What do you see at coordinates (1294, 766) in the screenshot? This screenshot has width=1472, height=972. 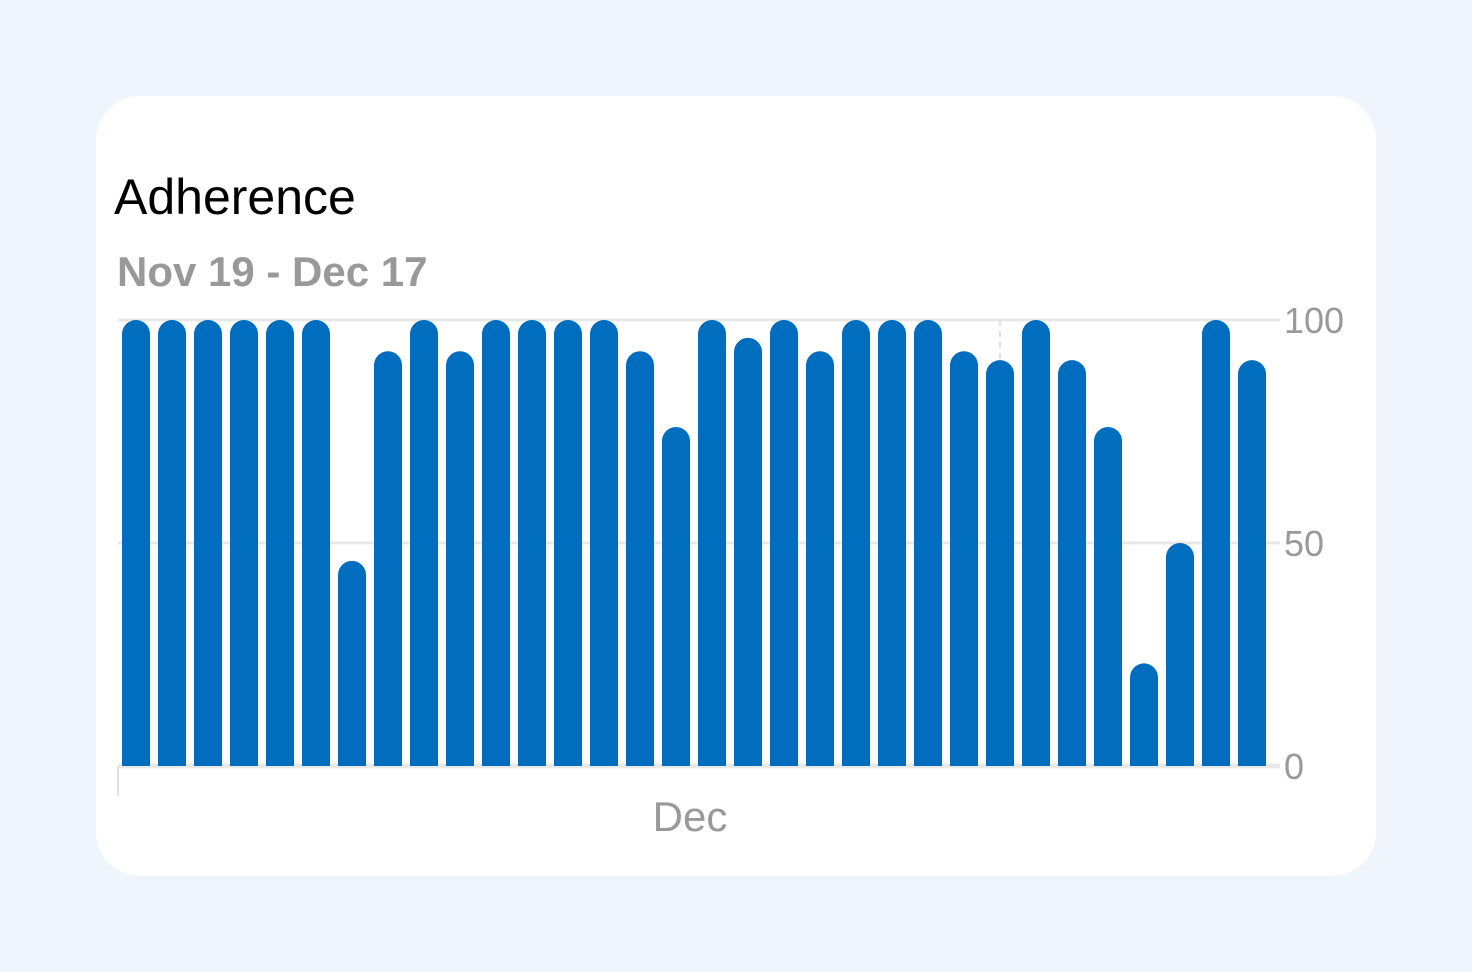 I see `y-tick-label: 0` at bounding box center [1294, 766].